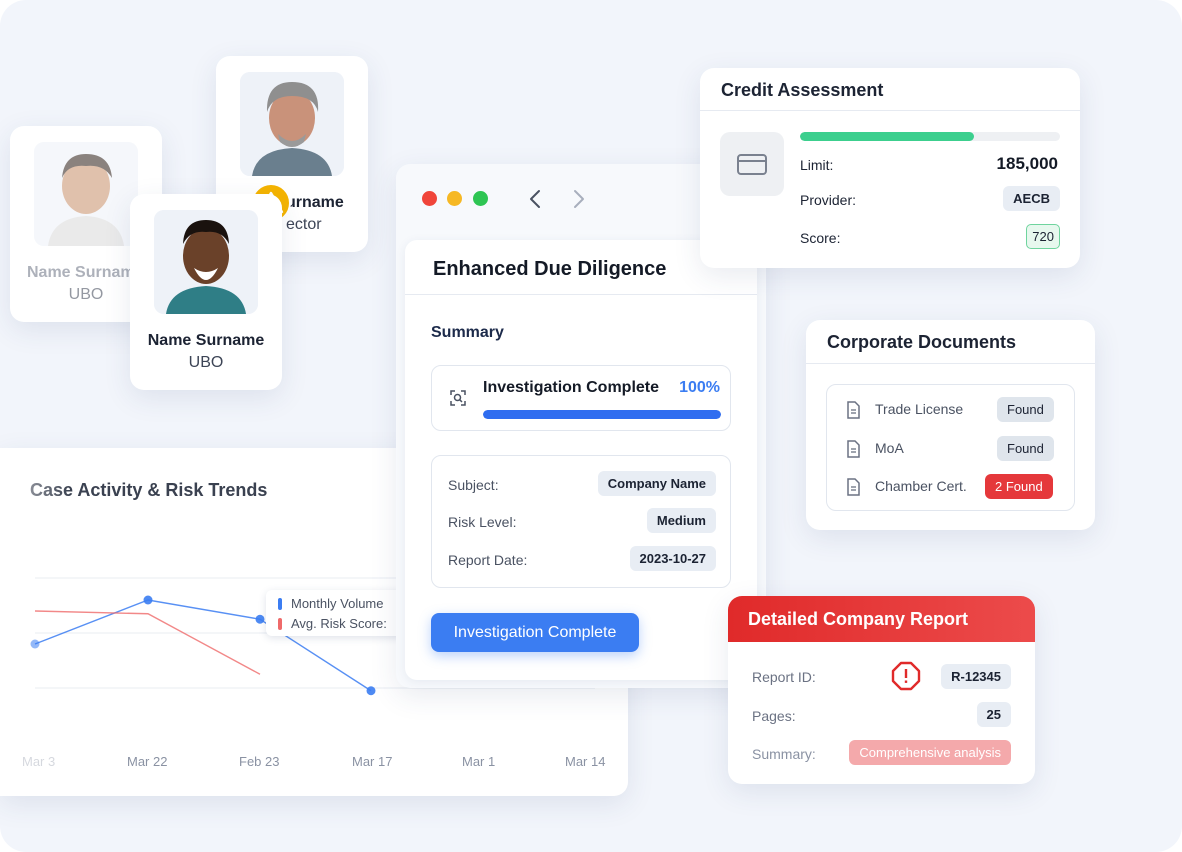 This screenshot has width=1182, height=852. What do you see at coordinates (479, 761) in the screenshot?
I see `x-tick-label: Mar 1` at bounding box center [479, 761].